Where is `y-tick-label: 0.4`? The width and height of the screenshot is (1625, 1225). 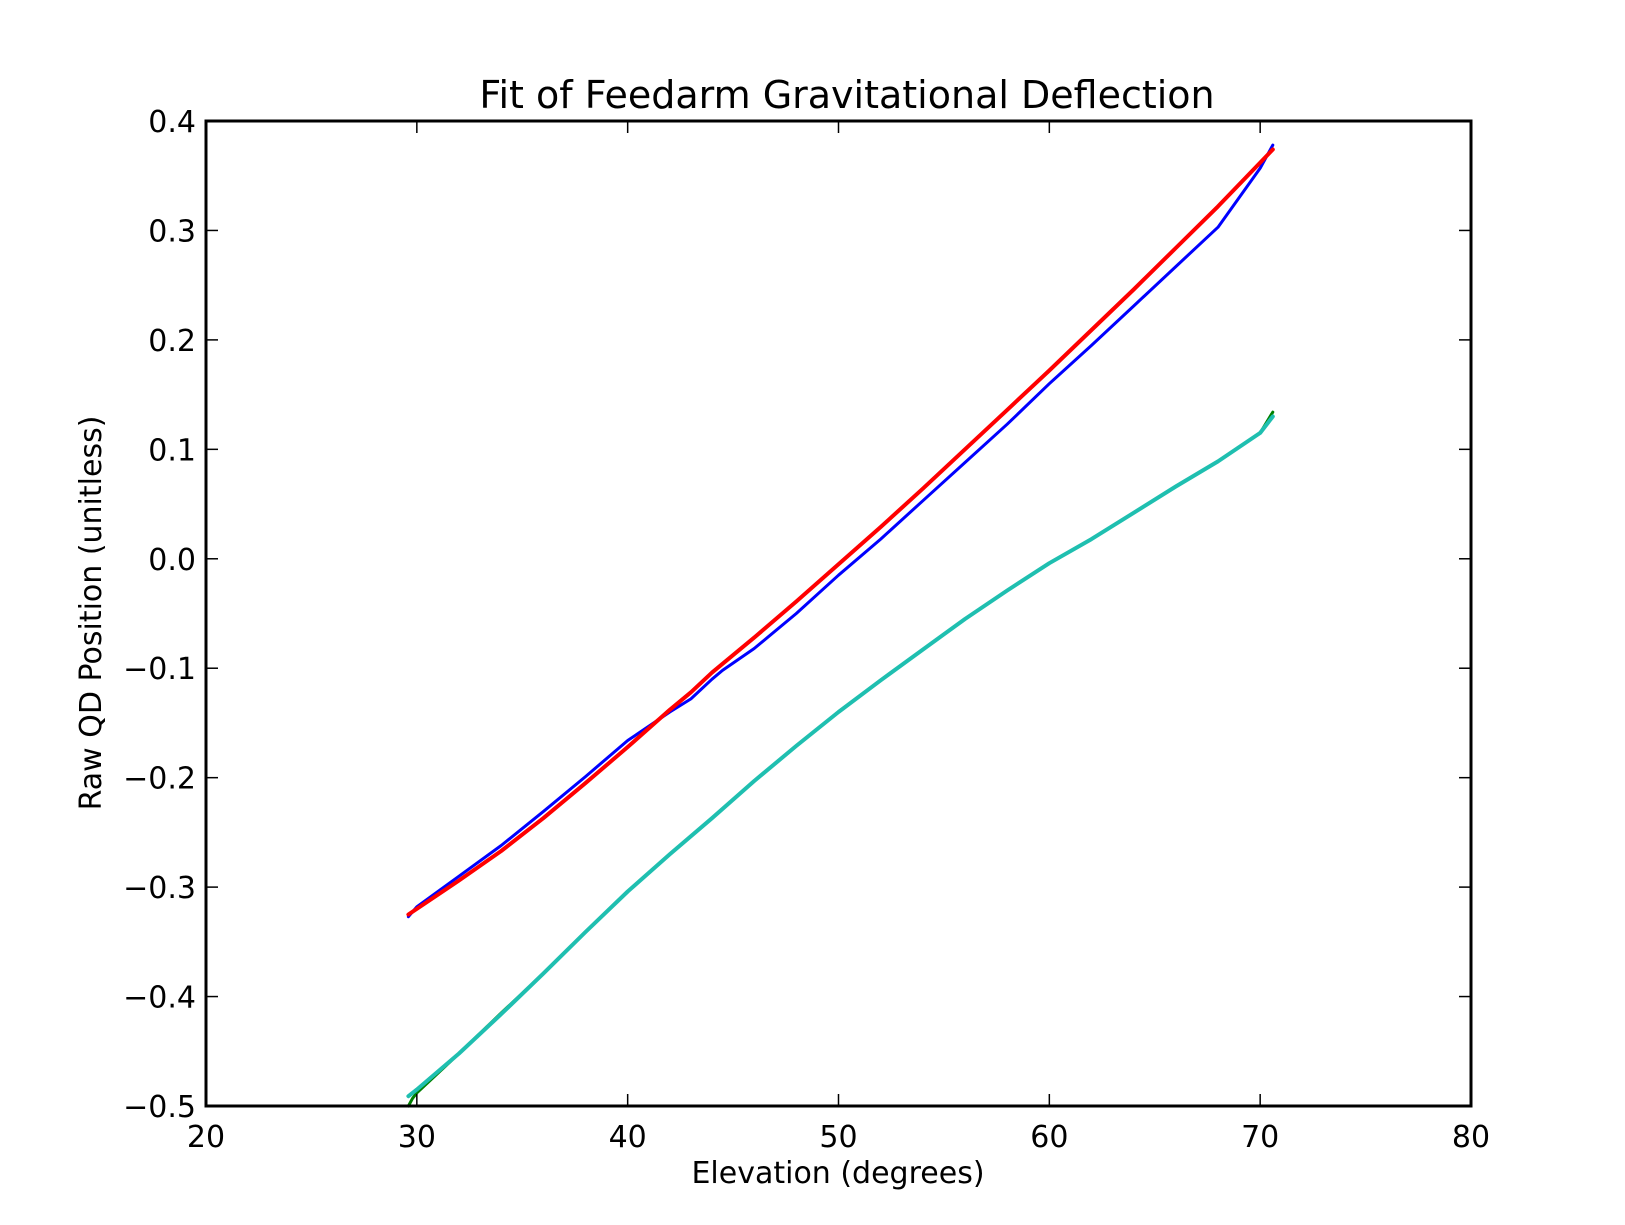 y-tick-label: 0.4 is located at coordinates (172, 122).